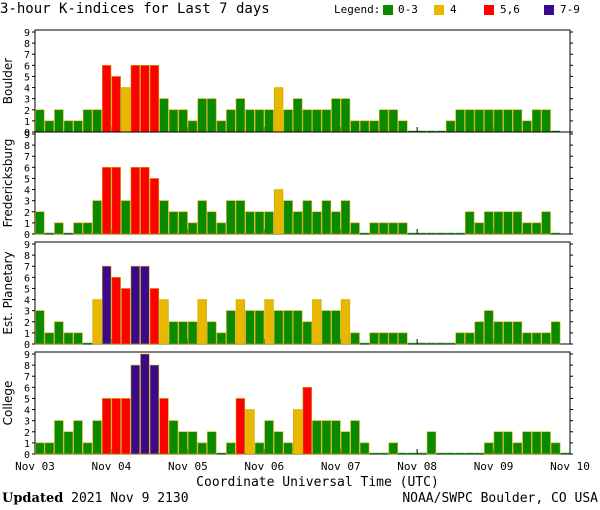  What do you see at coordinates (510, 9) in the screenshot?
I see `legend-item-5-6: 5,6` at bounding box center [510, 9].